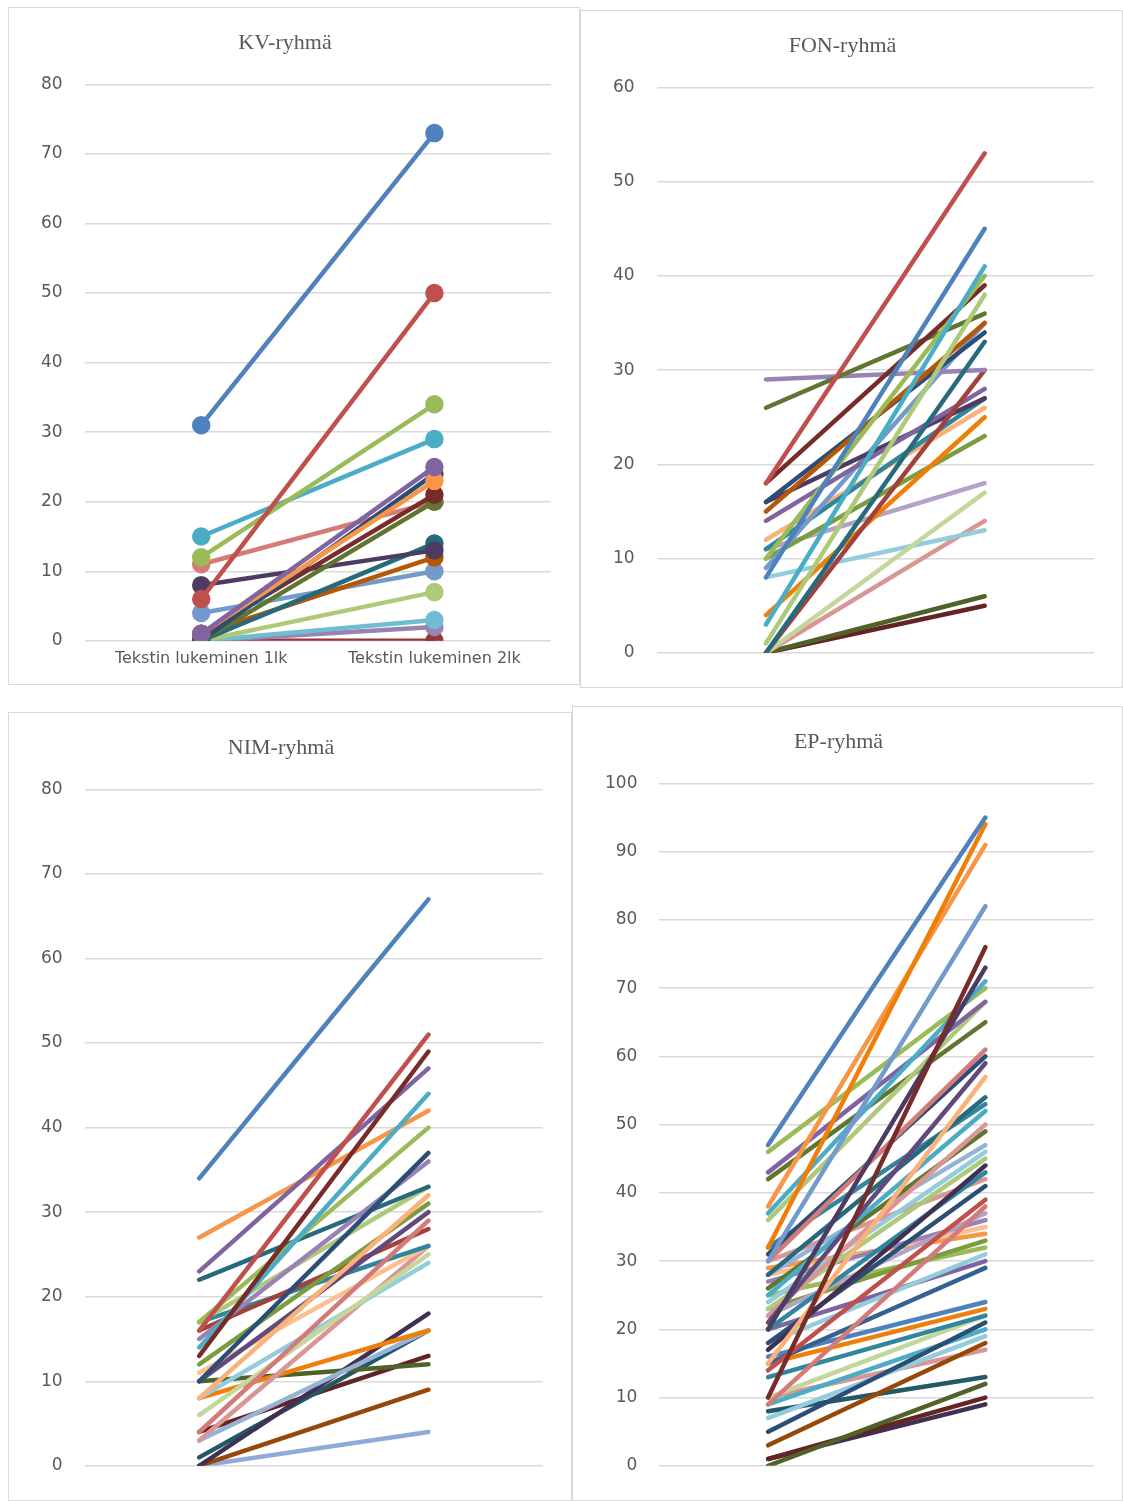 This screenshot has width=1123, height=1501. I want to click on chart-title: KV-ryhmä, so click(285, 41).